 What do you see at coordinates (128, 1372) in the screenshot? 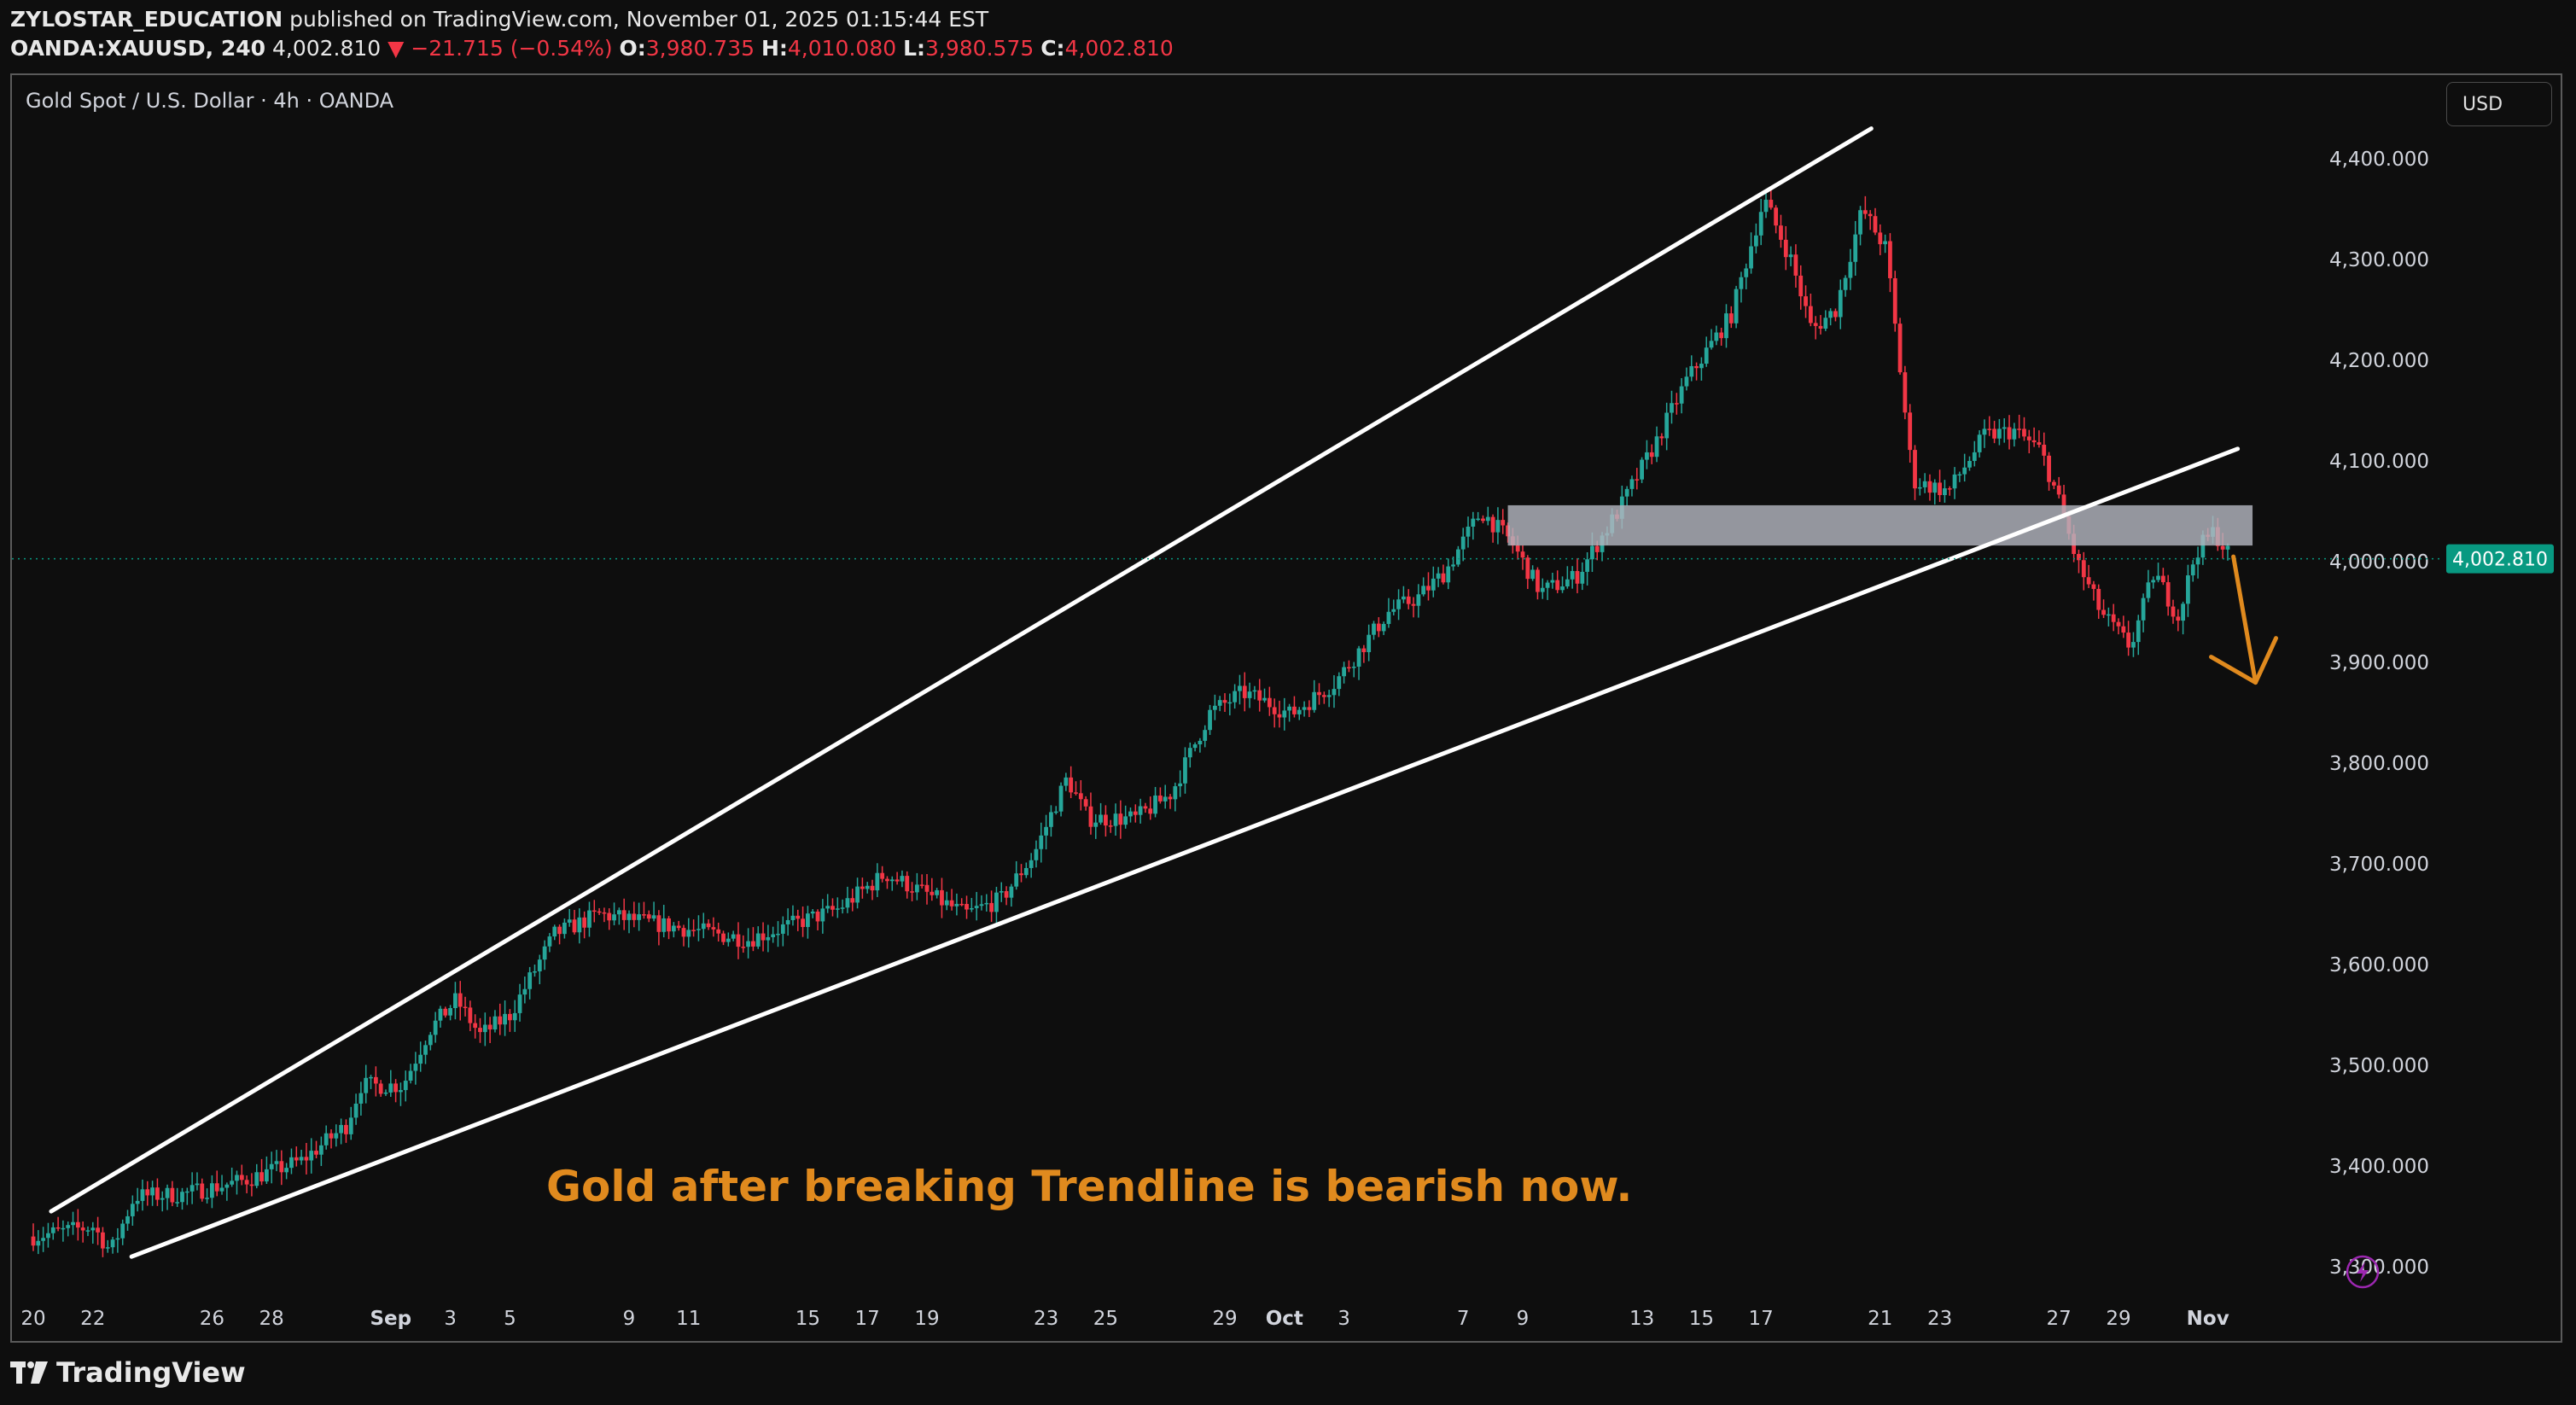
I see `tradingview-logo: TradingView` at bounding box center [128, 1372].